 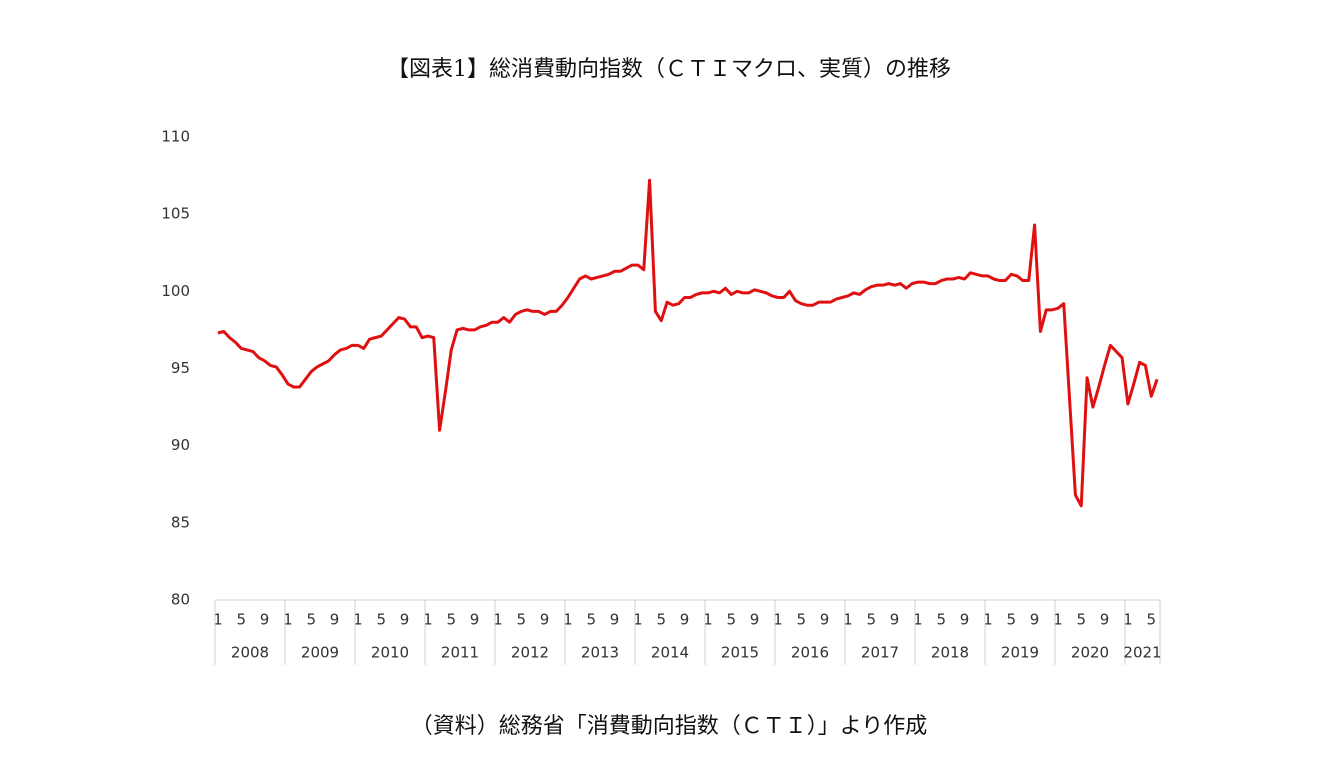 What do you see at coordinates (880, 653) in the screenshot?
I see `year-label: 2017` at bounding box center [880, 653].